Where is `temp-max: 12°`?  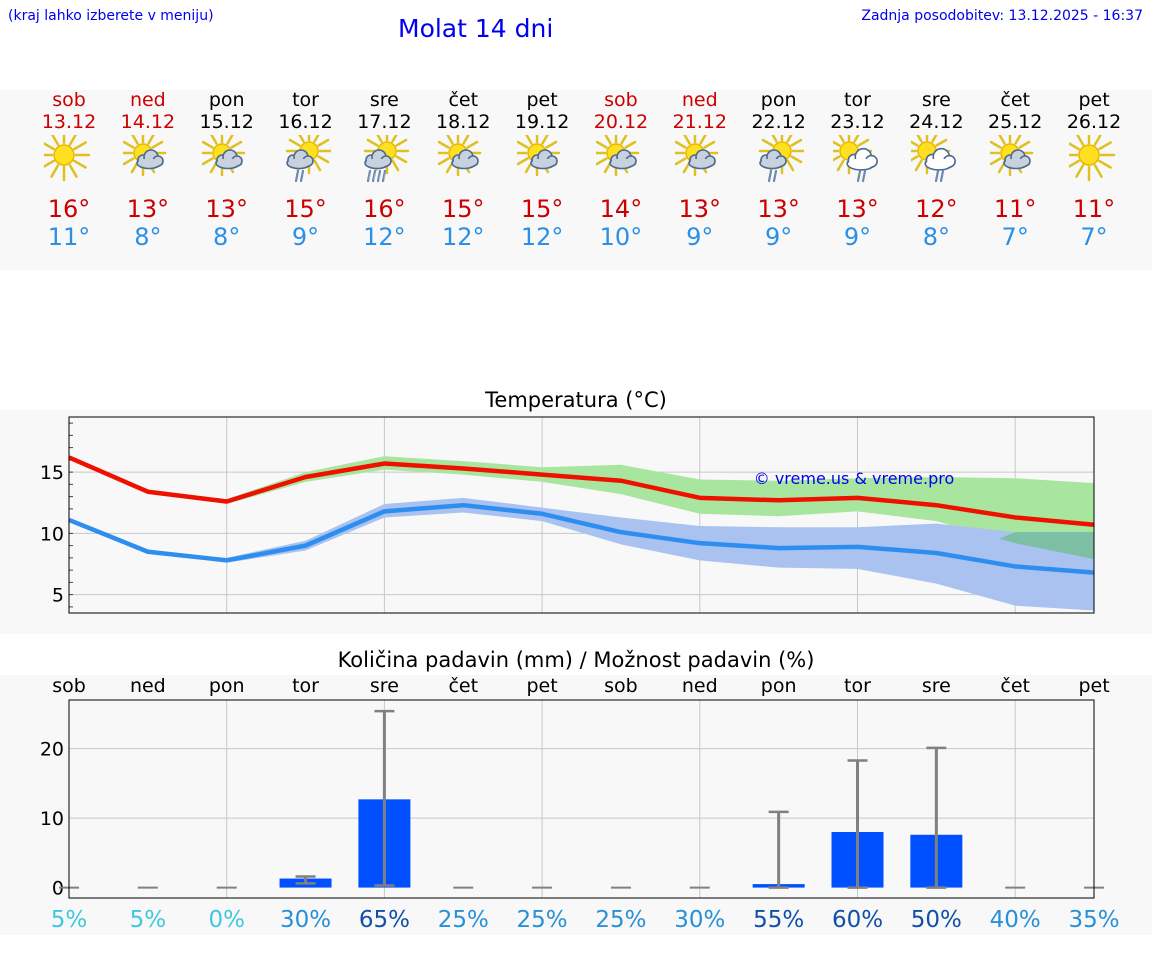 temp-max: 12° is located at coordinates (936, 209).